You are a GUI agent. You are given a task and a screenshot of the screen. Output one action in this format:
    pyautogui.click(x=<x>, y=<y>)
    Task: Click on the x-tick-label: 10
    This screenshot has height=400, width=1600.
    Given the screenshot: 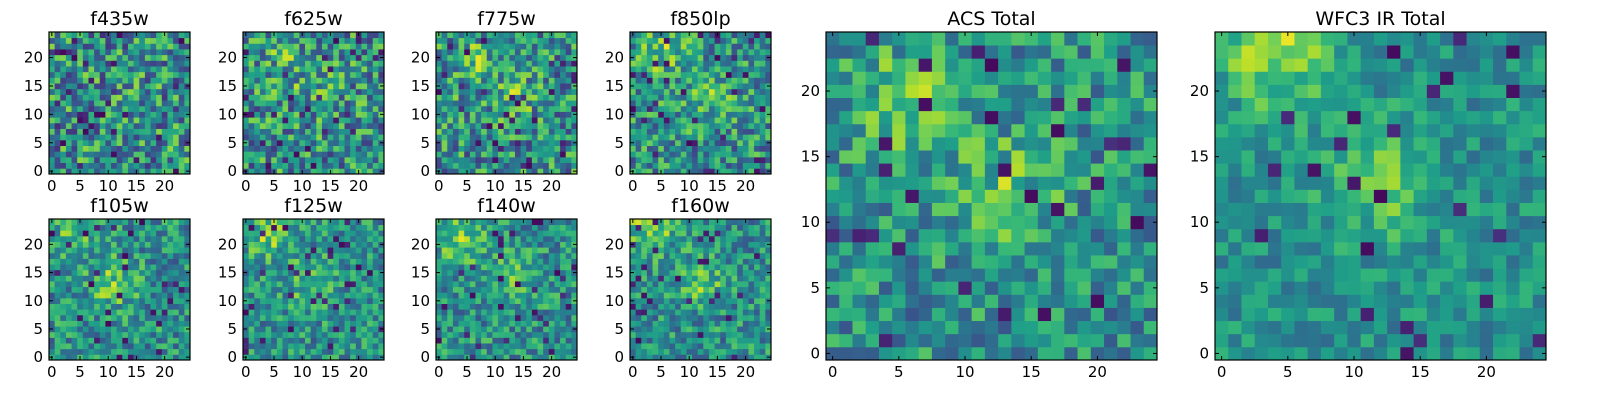 What is the action you would take?
    pyautogui.click(x=108, y=186)
    